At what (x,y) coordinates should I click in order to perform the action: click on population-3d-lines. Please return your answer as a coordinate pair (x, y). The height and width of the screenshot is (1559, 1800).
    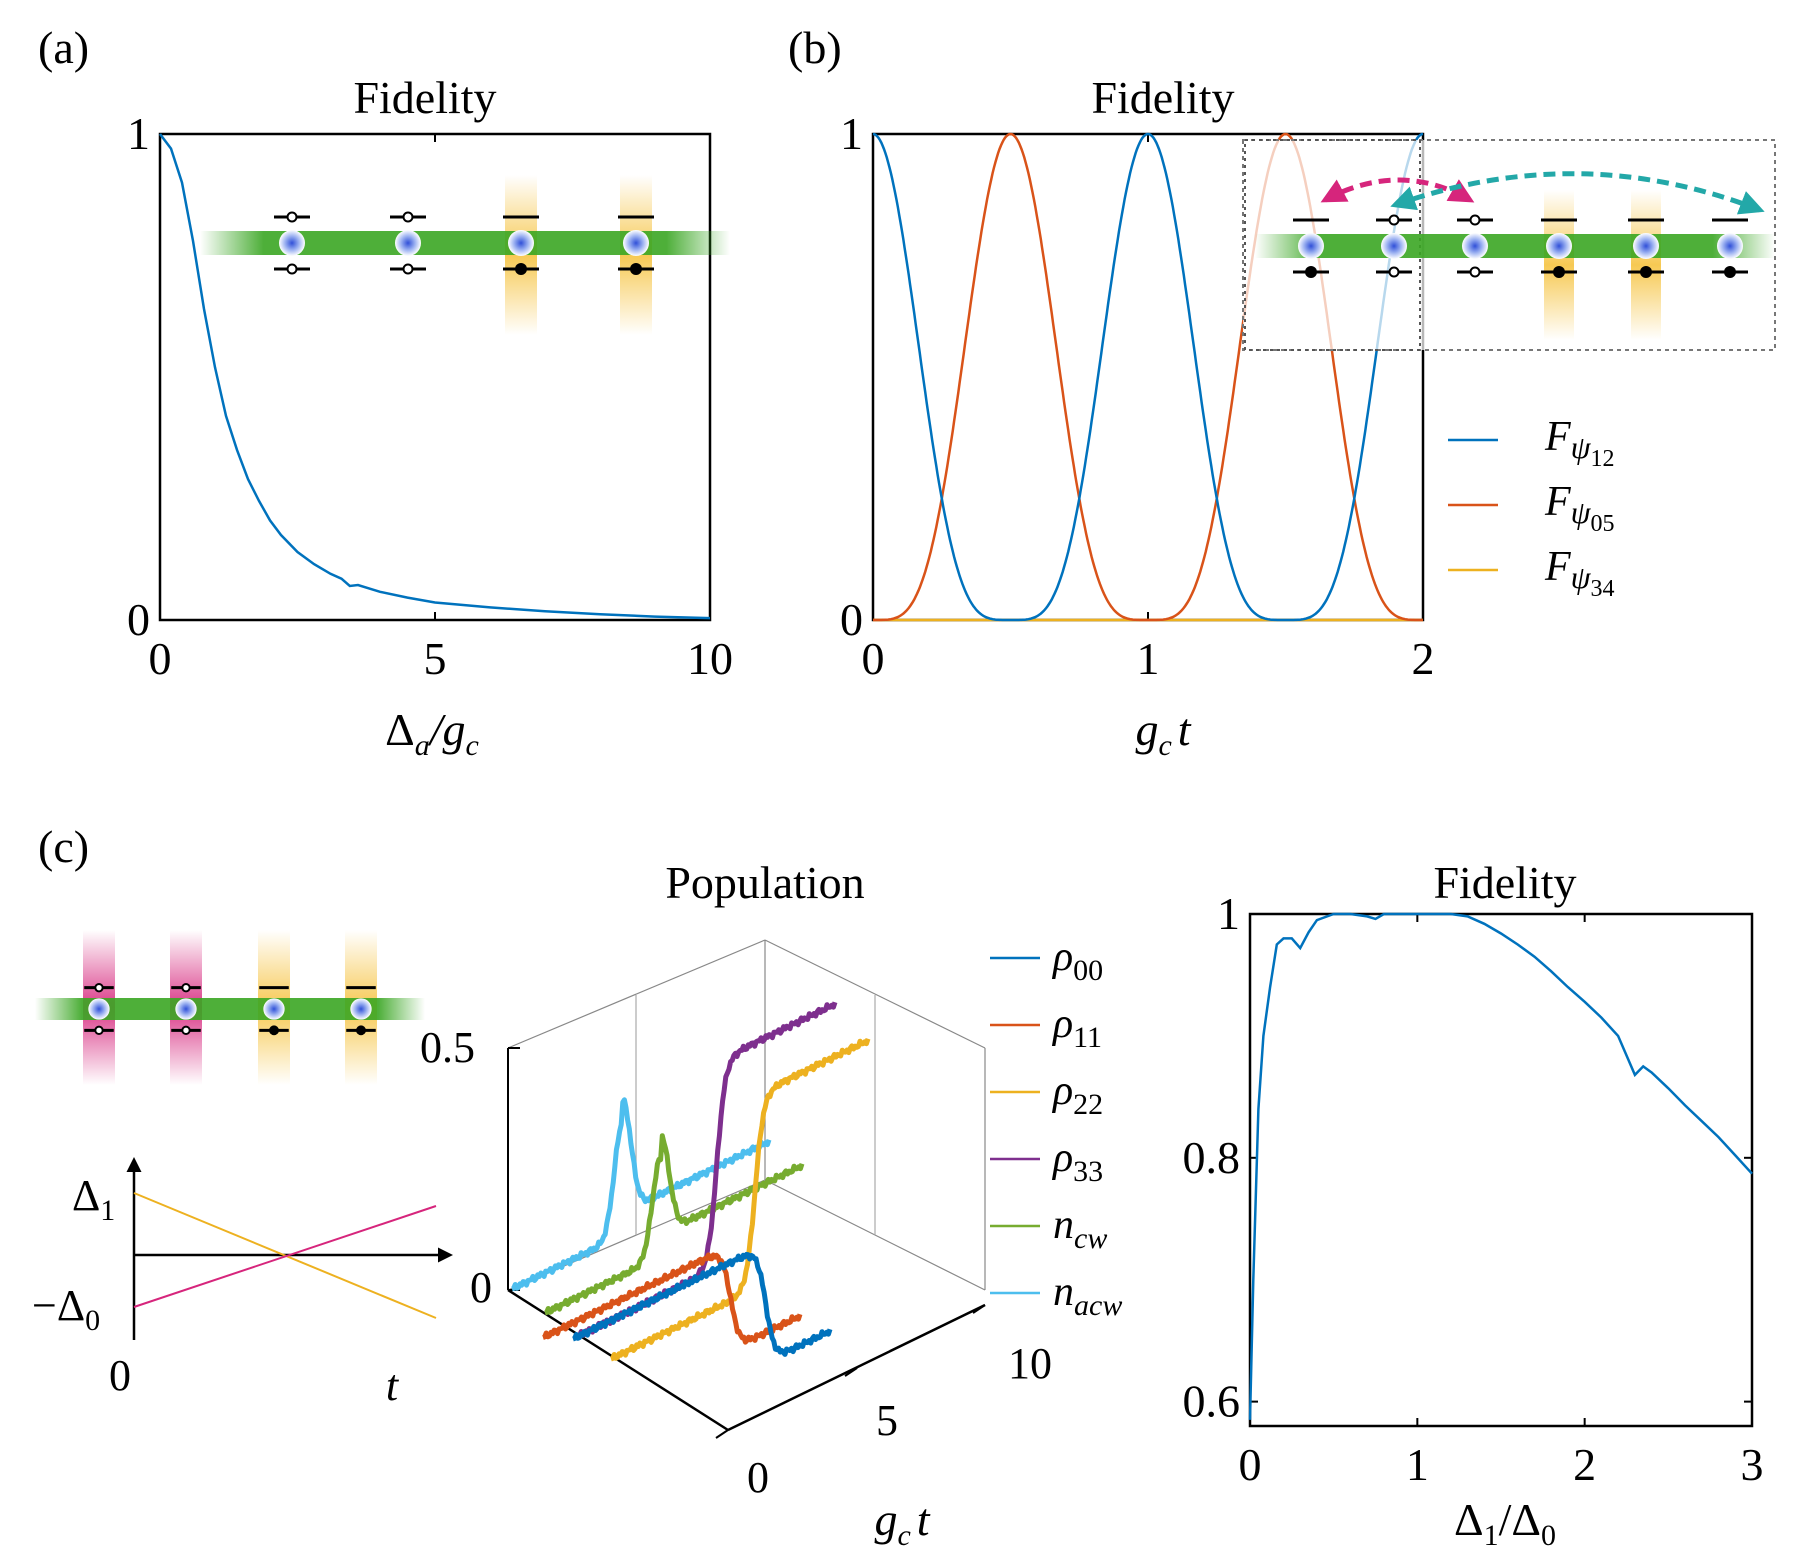
    Looking at the image, I should click on (691, 1181).